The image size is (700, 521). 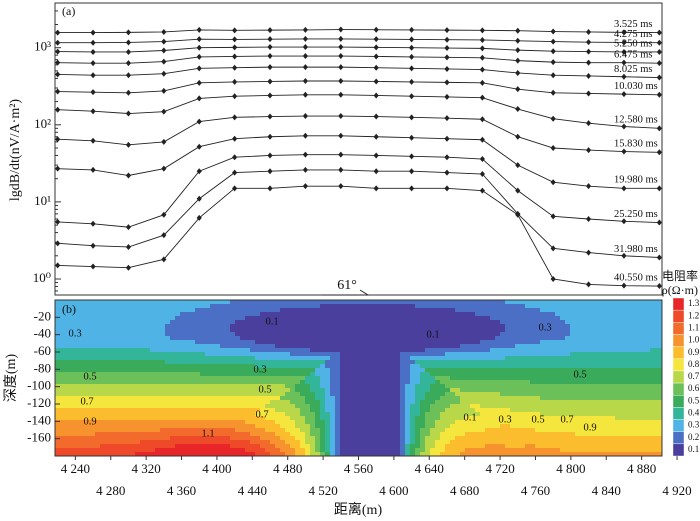 I want to click on series-label: 8.025 ms, so click(x=633, y=69).